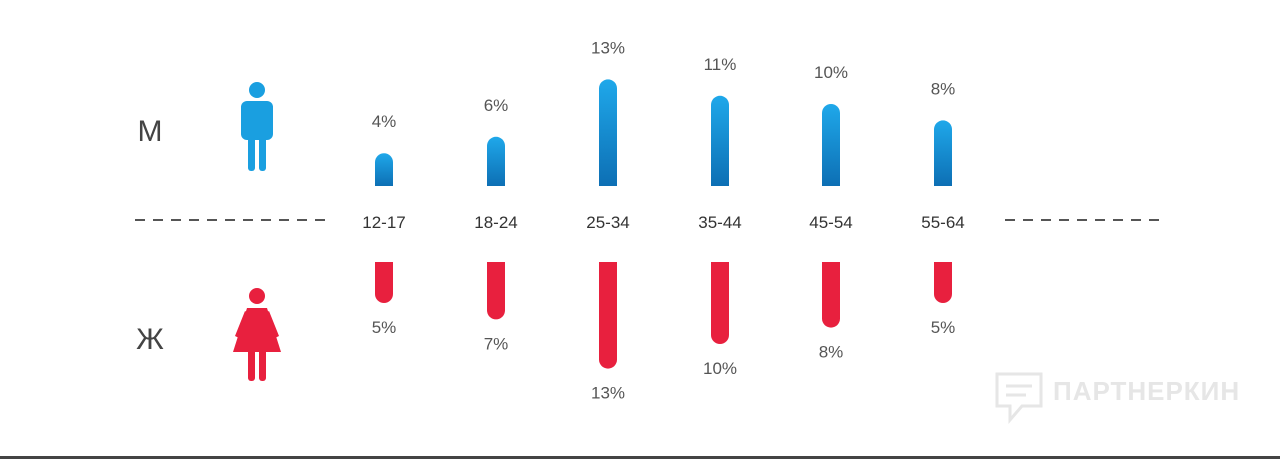 Image resolution: width=1280 pixels, height=459 pixels. What do you see at coordinates (831, 72) in the screenshot?
I see `male-value-label: 10%` at bounding box center [831, 72].